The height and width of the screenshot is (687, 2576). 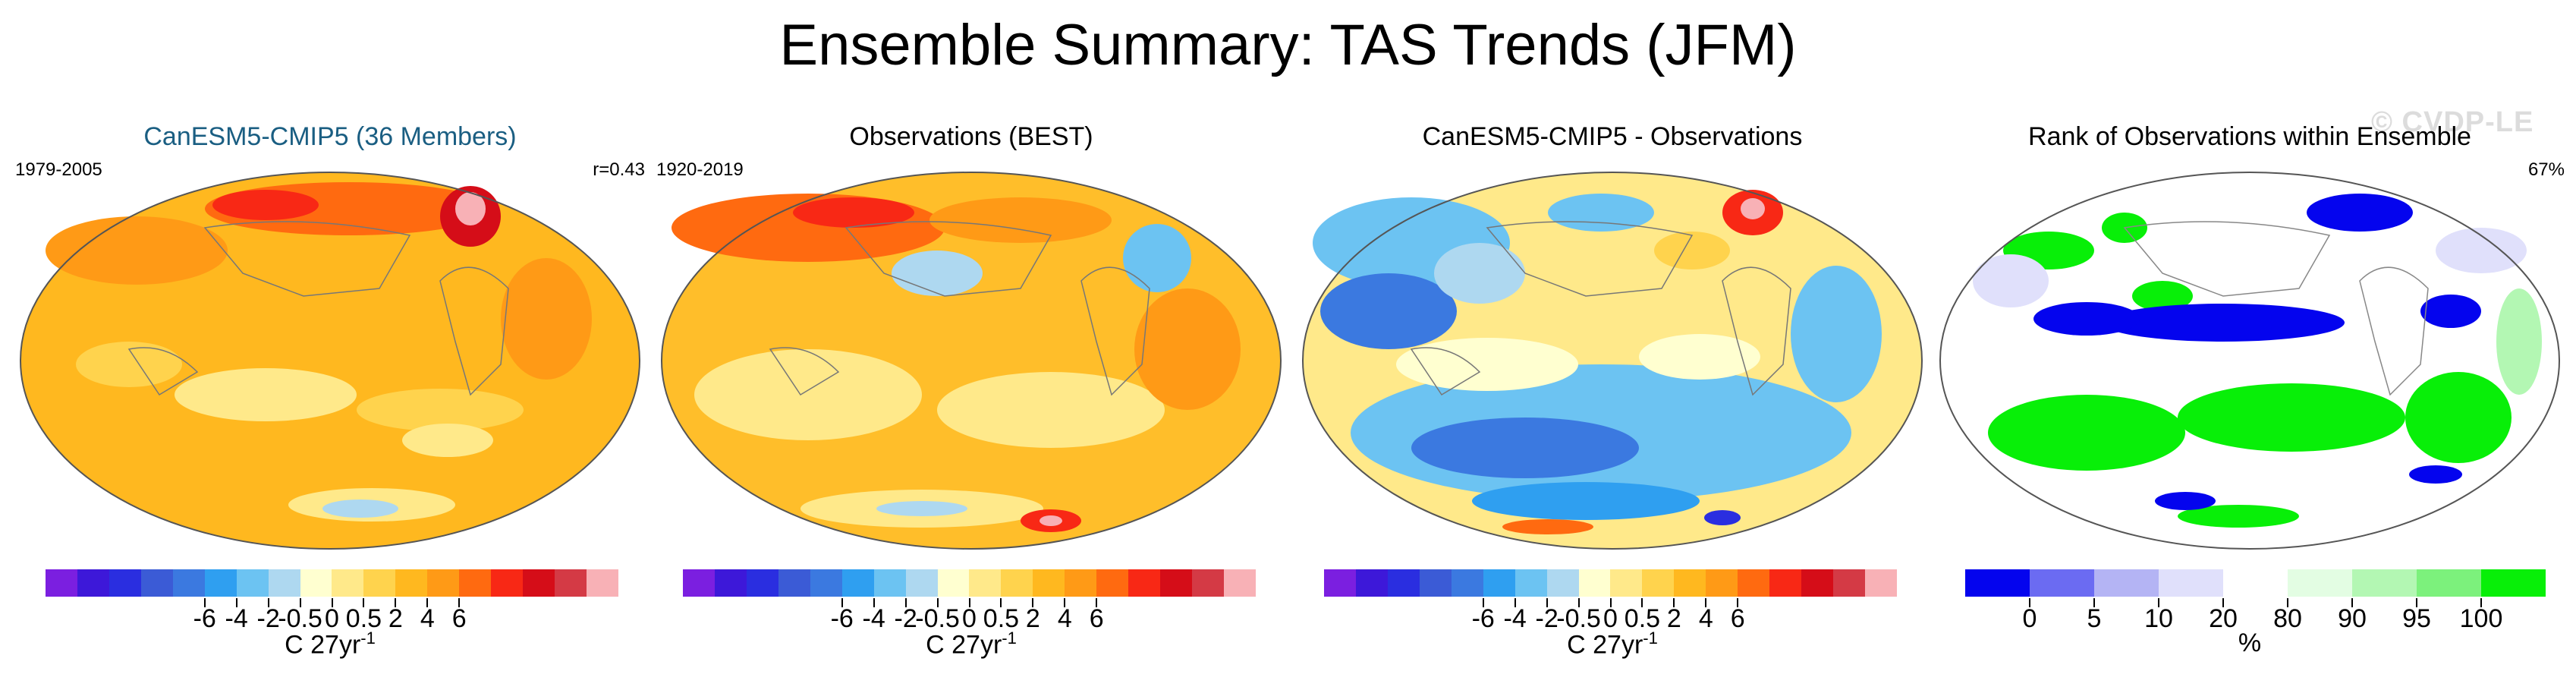 What do you see at coordinates (1515, 618) in the screenshot?
I see `colorbar-tick-label: -4` at bounding box center [1515, 618].